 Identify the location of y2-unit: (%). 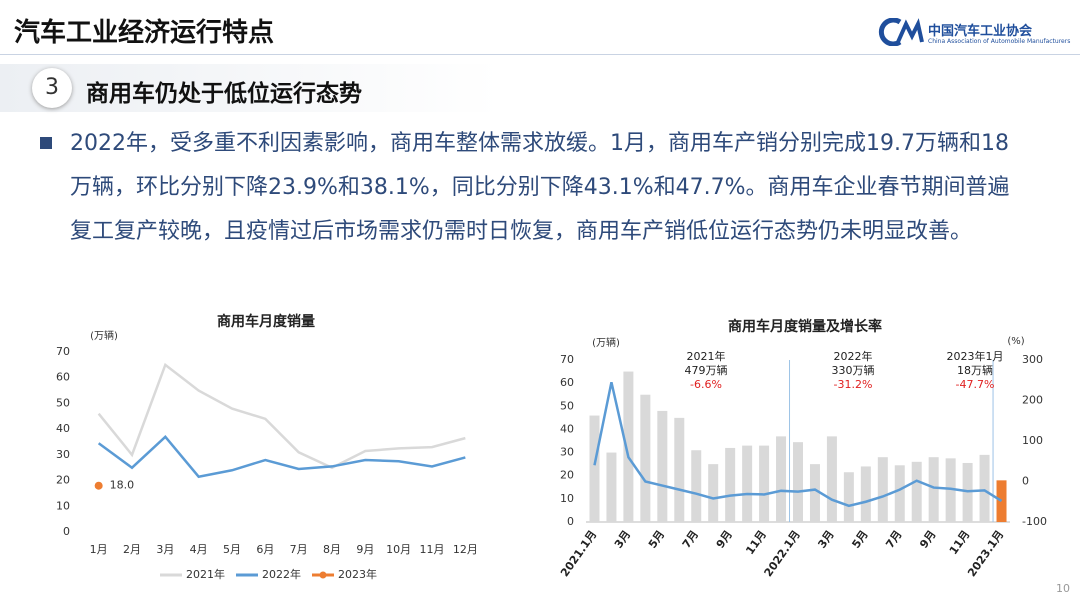
(1015, 341).